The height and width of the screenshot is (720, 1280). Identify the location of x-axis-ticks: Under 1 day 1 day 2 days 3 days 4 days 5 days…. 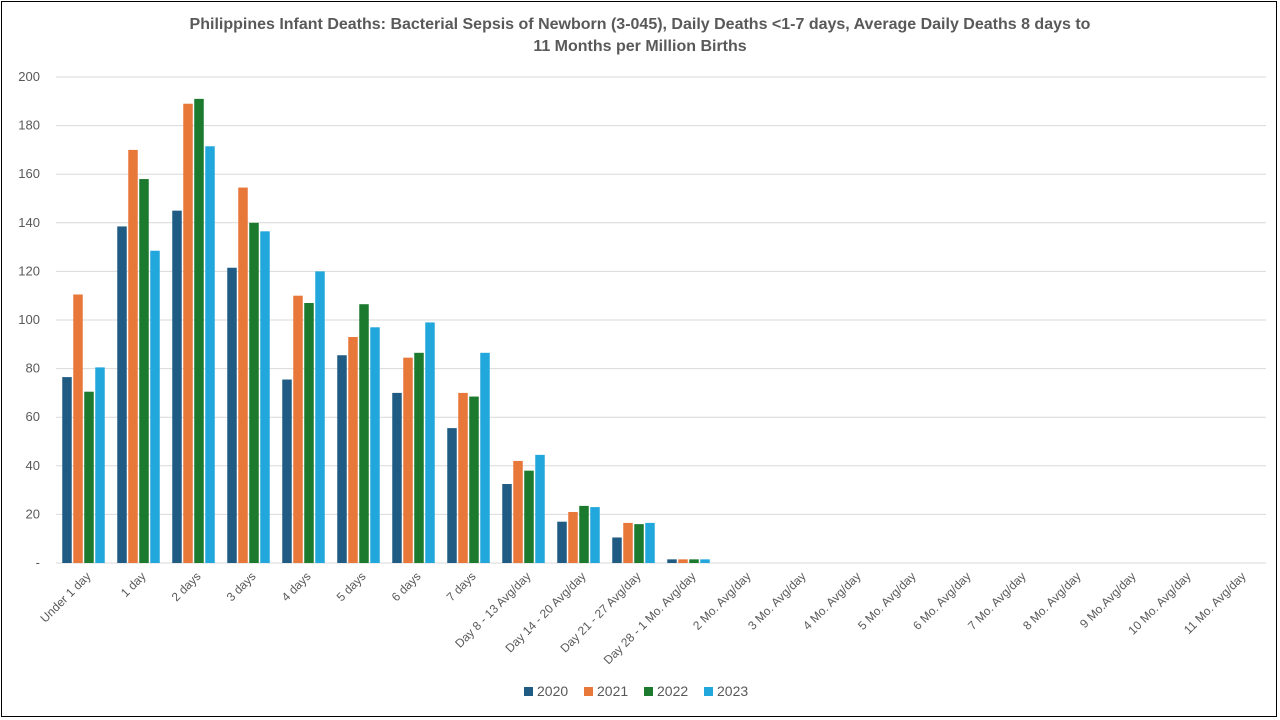
(642, 618).